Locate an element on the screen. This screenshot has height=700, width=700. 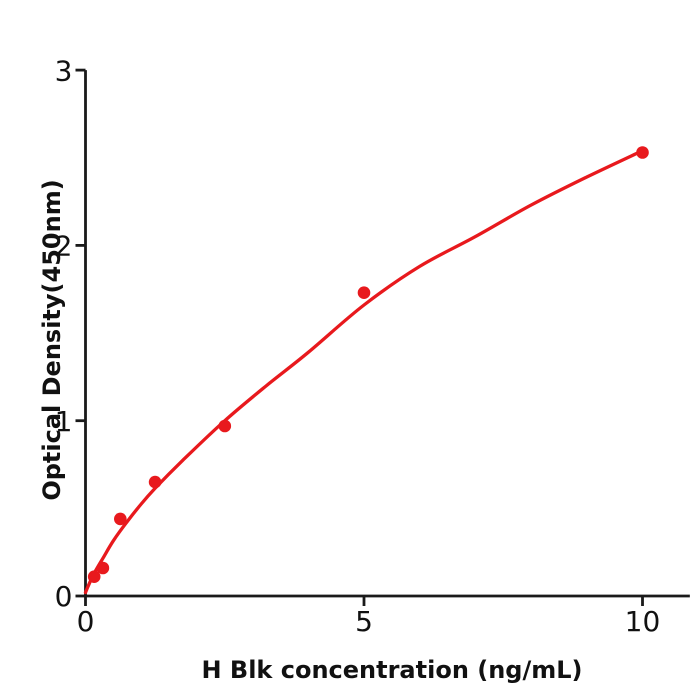
y-tick-label: 1 is located at coordinates (64, 421).